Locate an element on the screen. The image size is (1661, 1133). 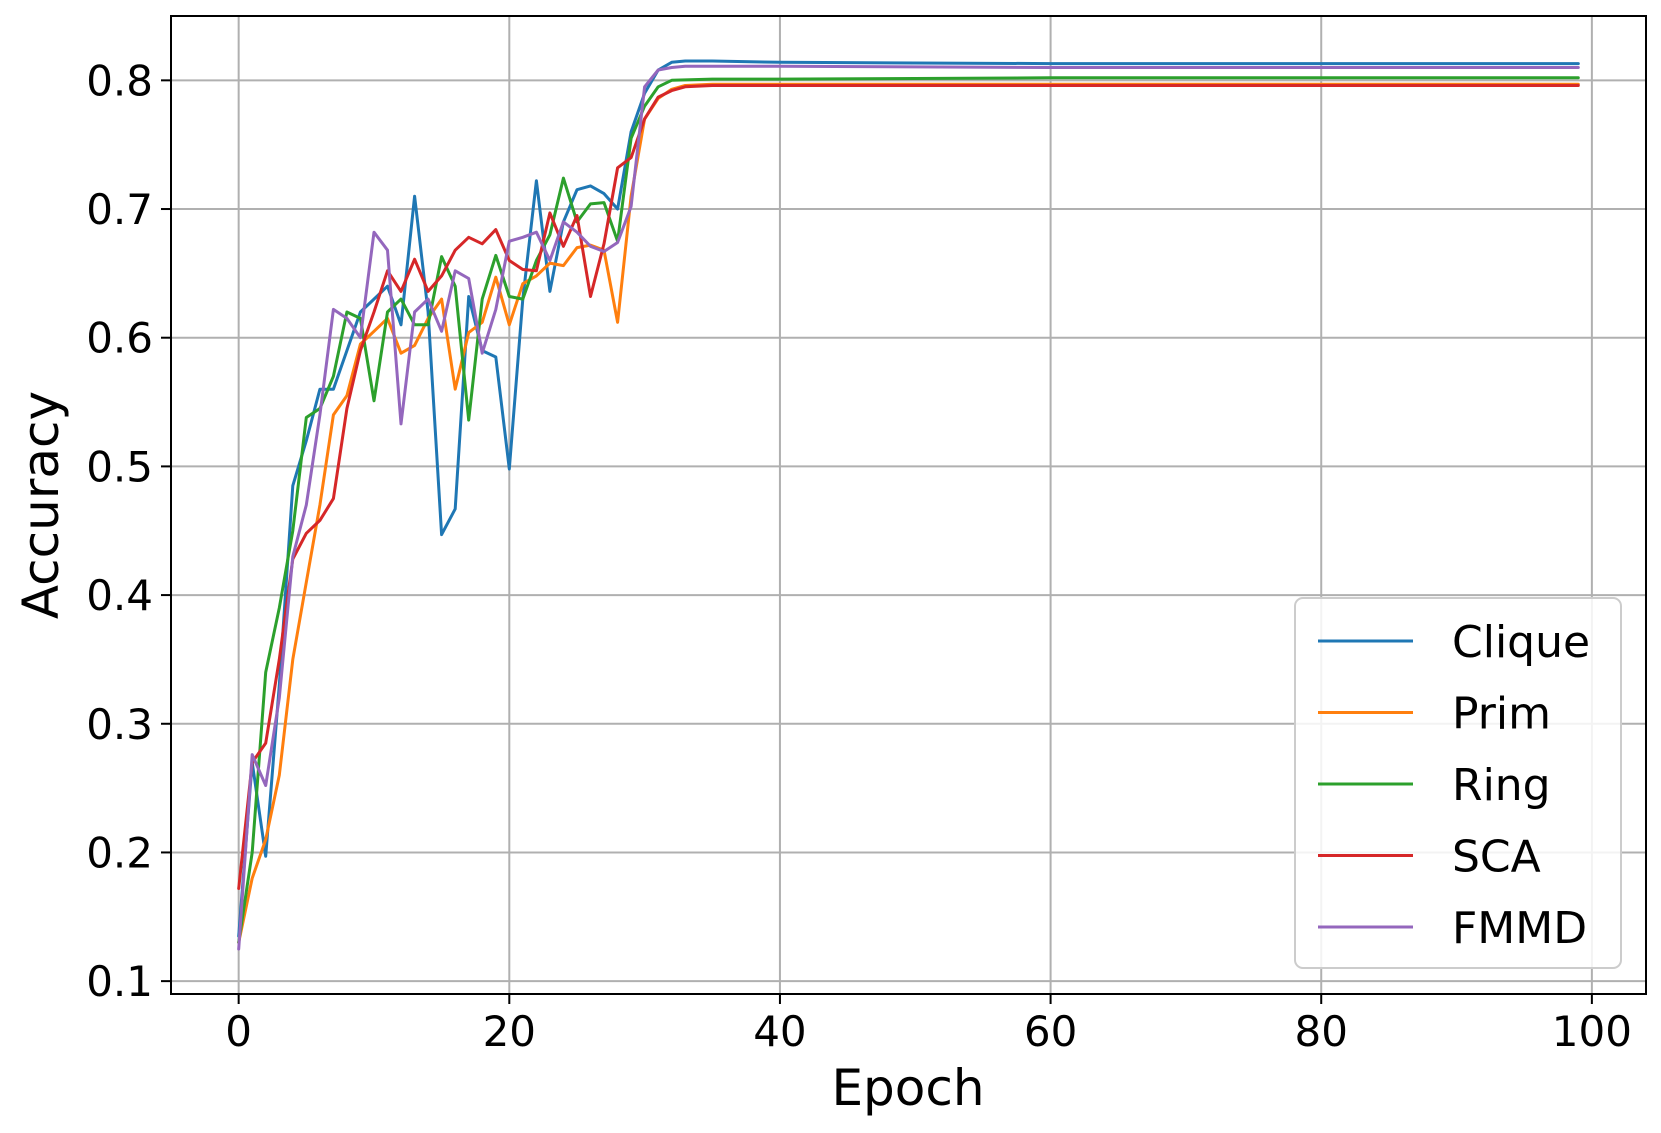
legend-label-ring: Ring is located at coordinates (1501, 785).